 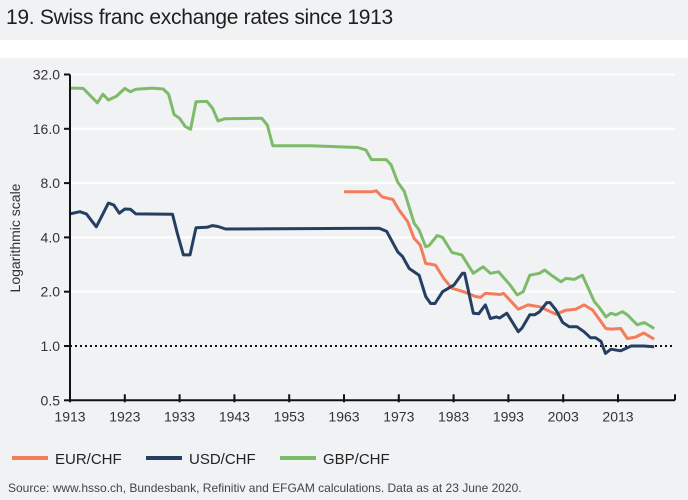 What do you see at coordinates (344, 49) in the screenshot?
I see `separator` at bounding box center [344, 49].